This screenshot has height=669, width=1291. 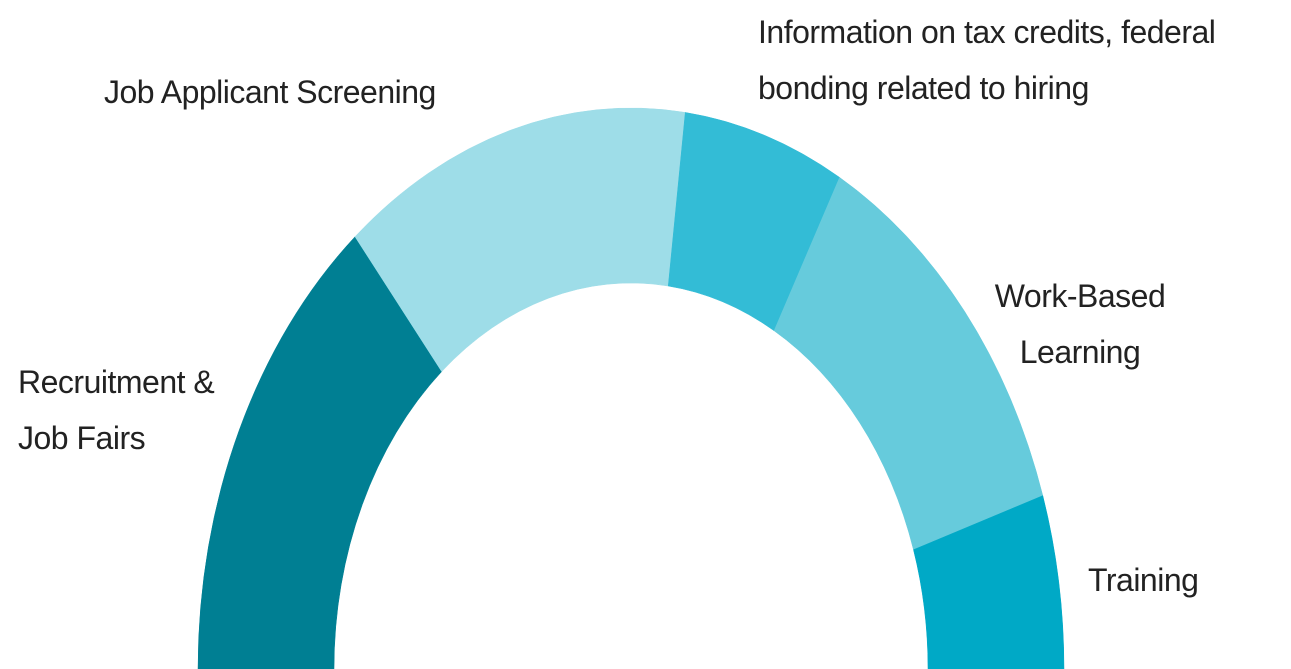 What do you see at coordinates (116, 410) in the screenshot?
I see `segment-label: Recruitment & Job Fairs` at bounding box center [116, 410].